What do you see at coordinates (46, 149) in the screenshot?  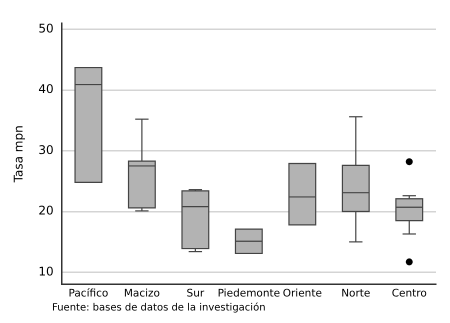 I see `y-tick-label: 30` at bounding box center [46, 149].